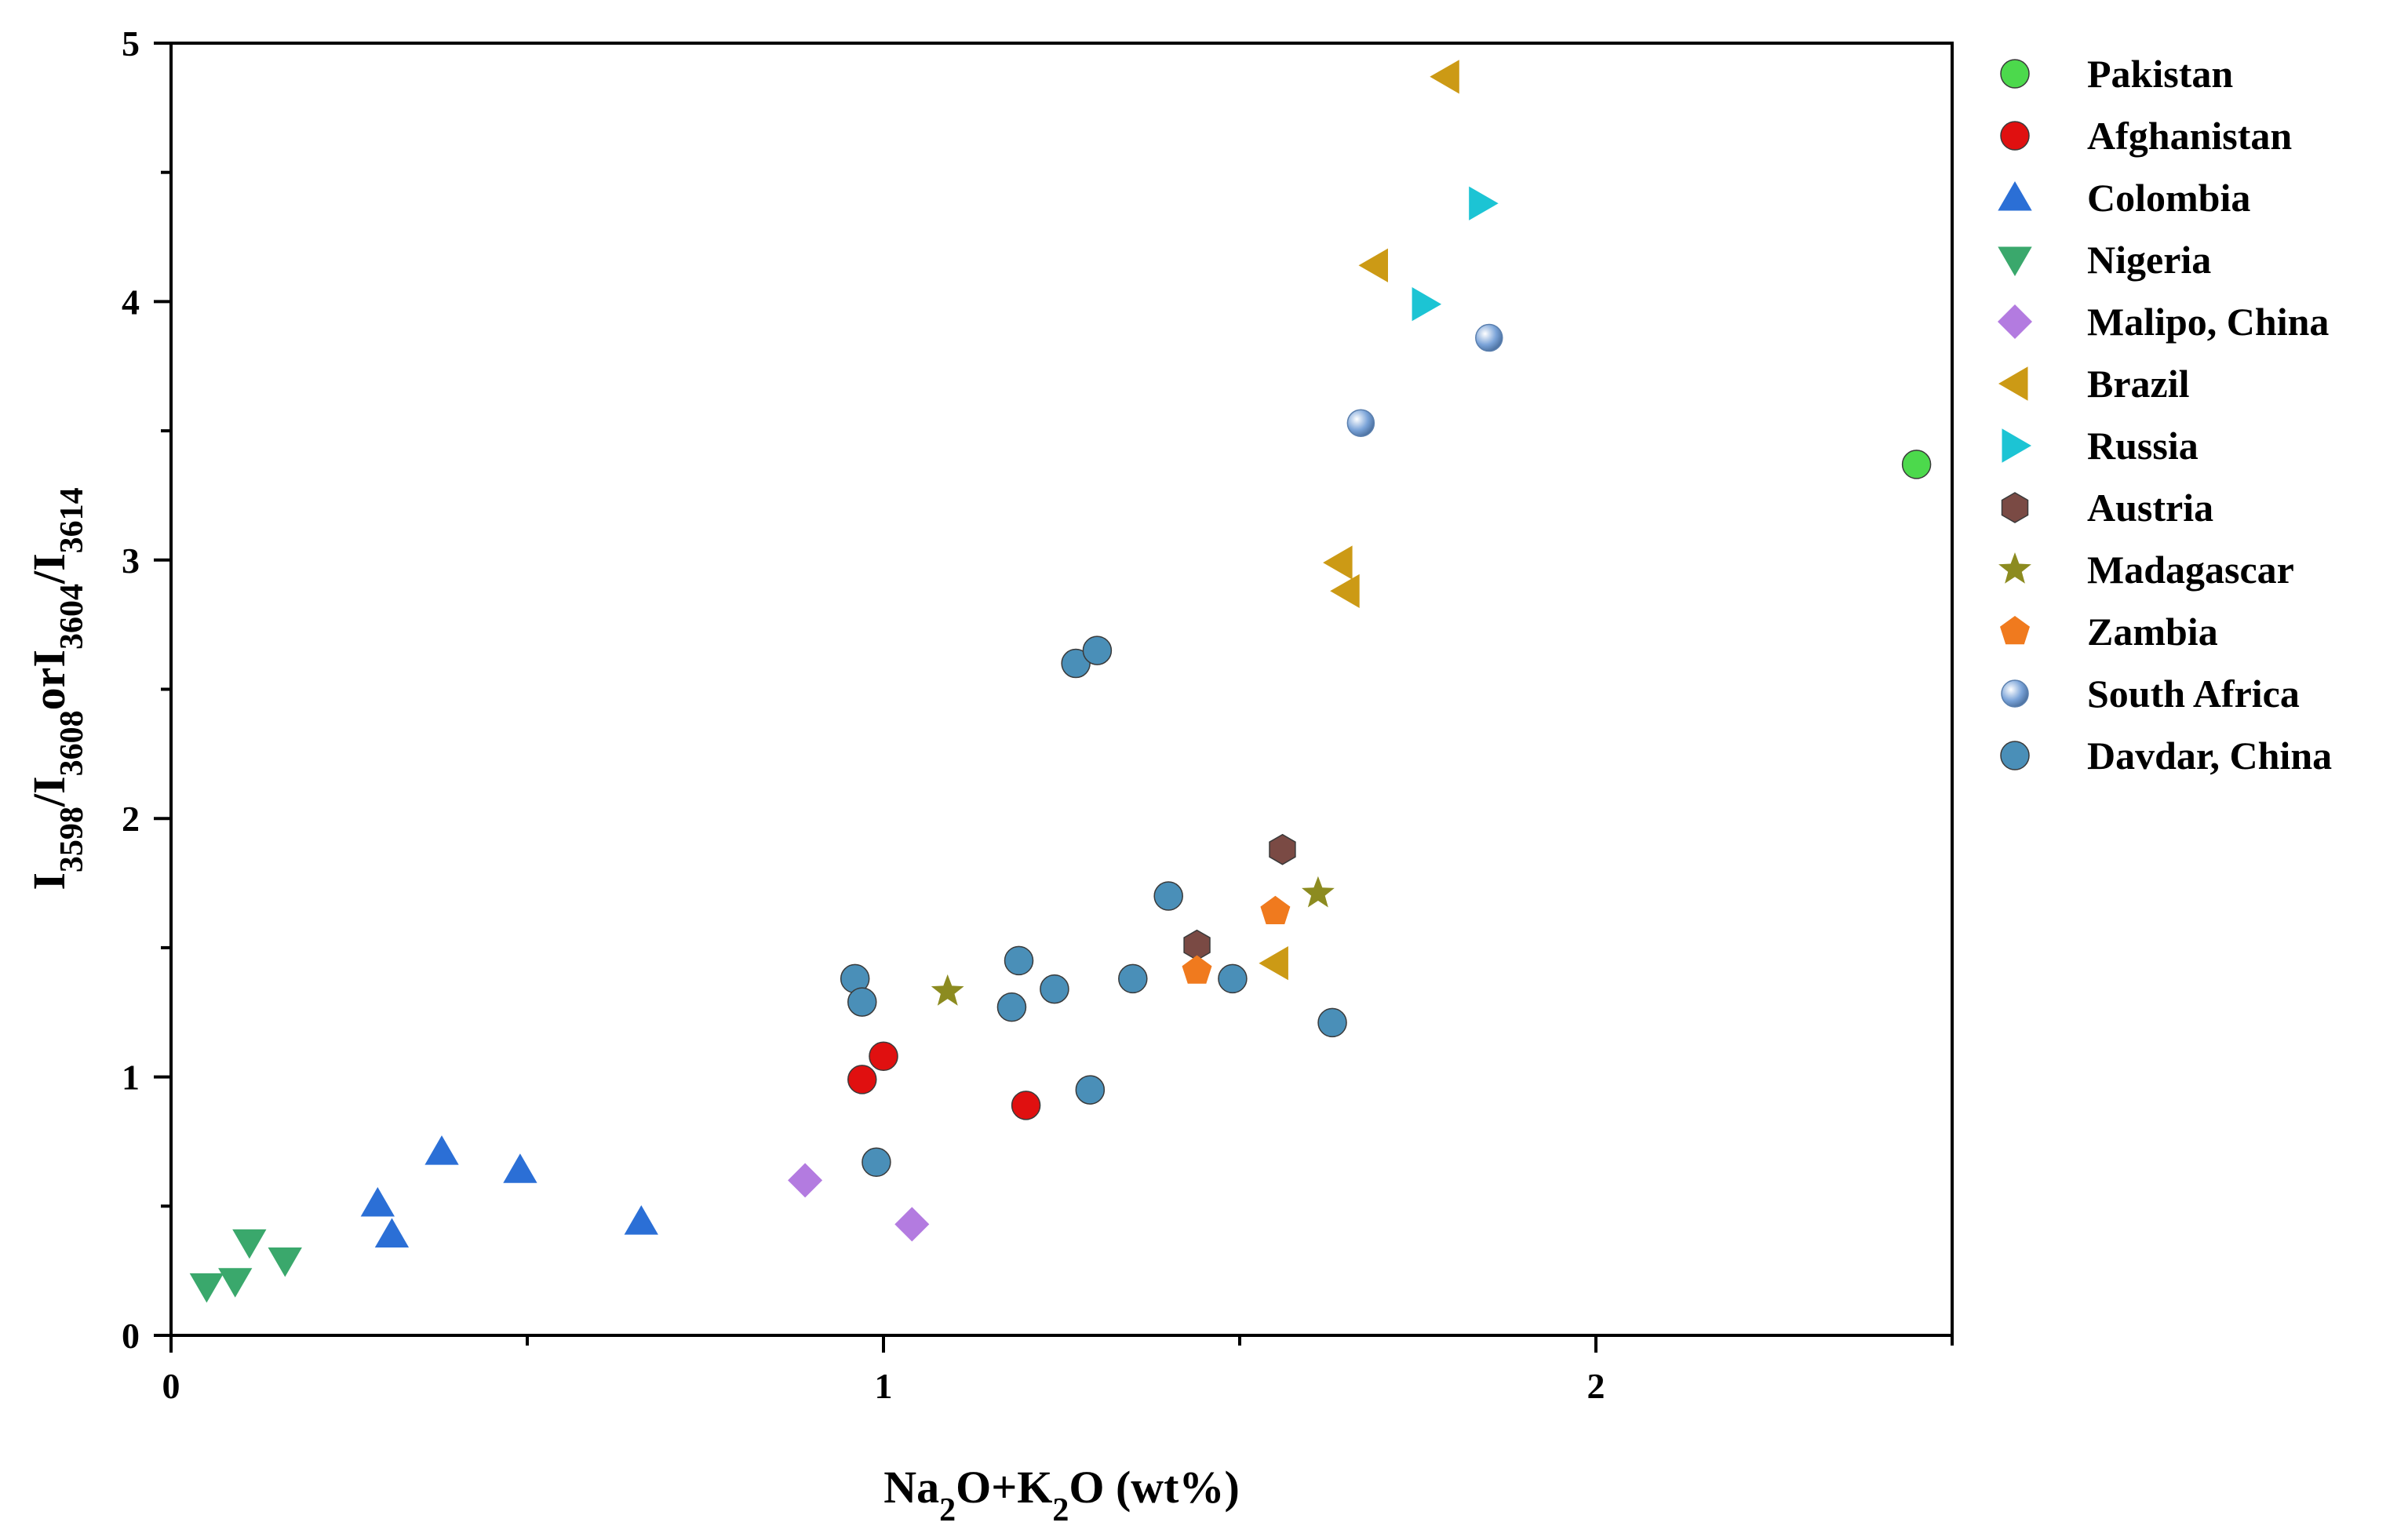 This screenshot has height=1537, width=2408. Describe the element at coordinates (2015, 74) in the screenshot. I see `legend-marker-pakistan` at that location.